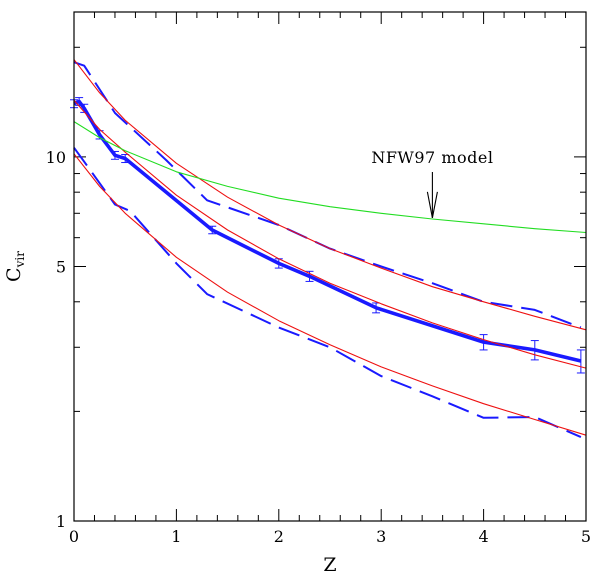 The width and height of the screenshot is (592, 574). I want to click on y-tick-label: 5, so click(61, 267).